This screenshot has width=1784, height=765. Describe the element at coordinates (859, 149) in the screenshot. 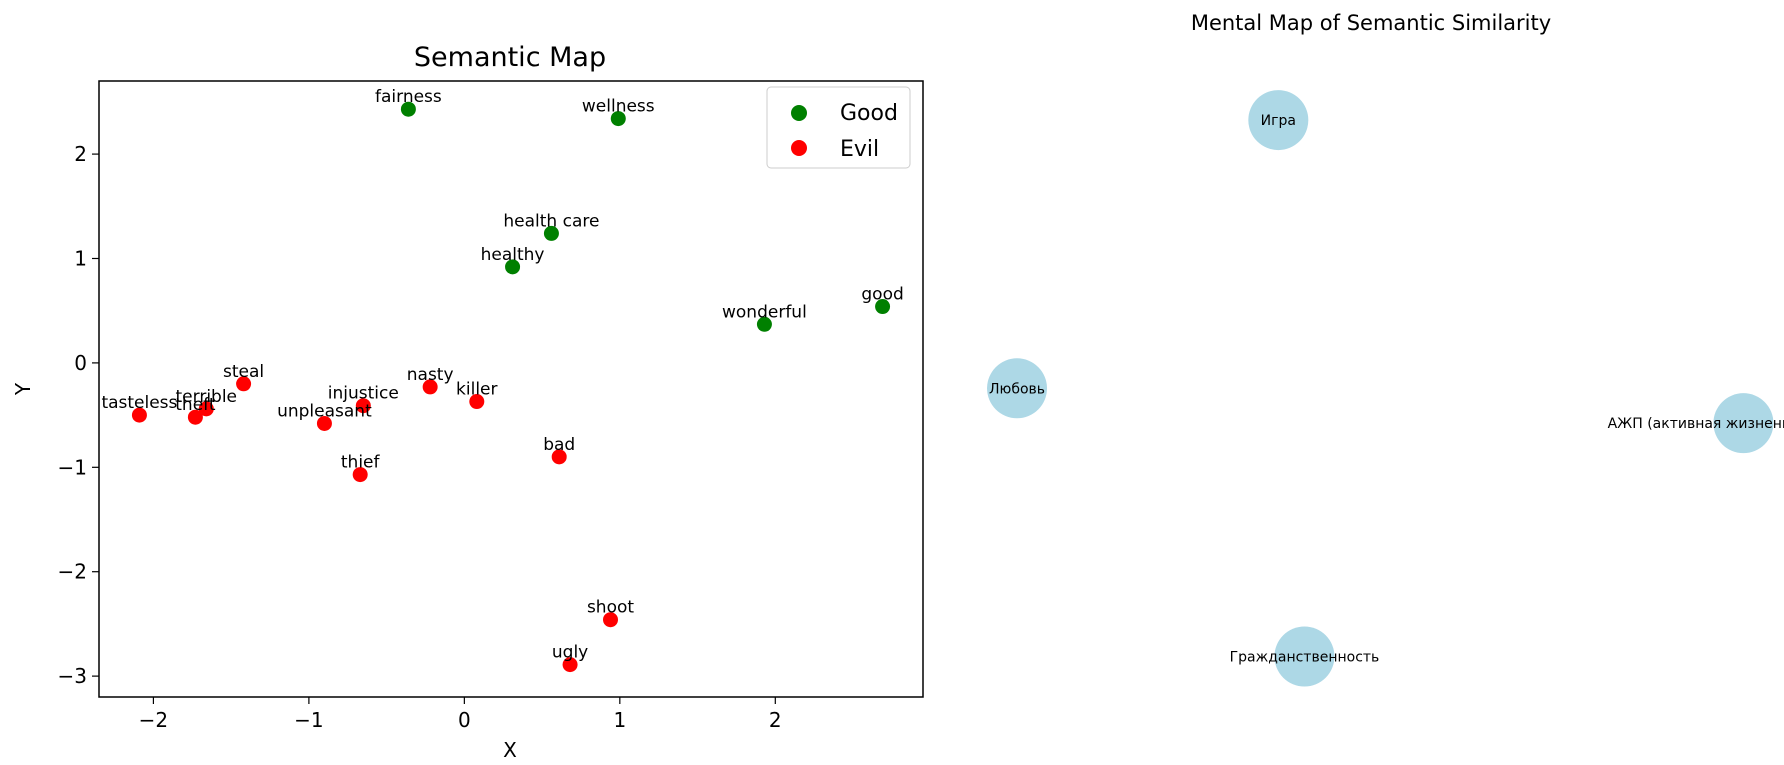

I see `legend-label-evil: Evil` at that location.